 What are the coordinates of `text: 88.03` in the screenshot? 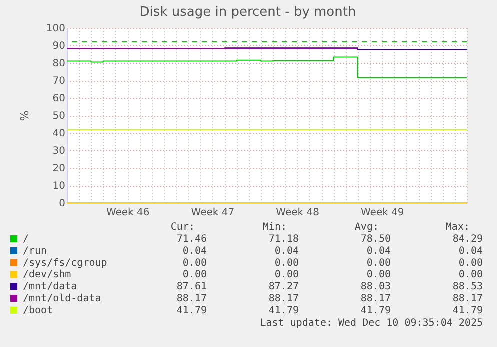 It's located at (375, 287).